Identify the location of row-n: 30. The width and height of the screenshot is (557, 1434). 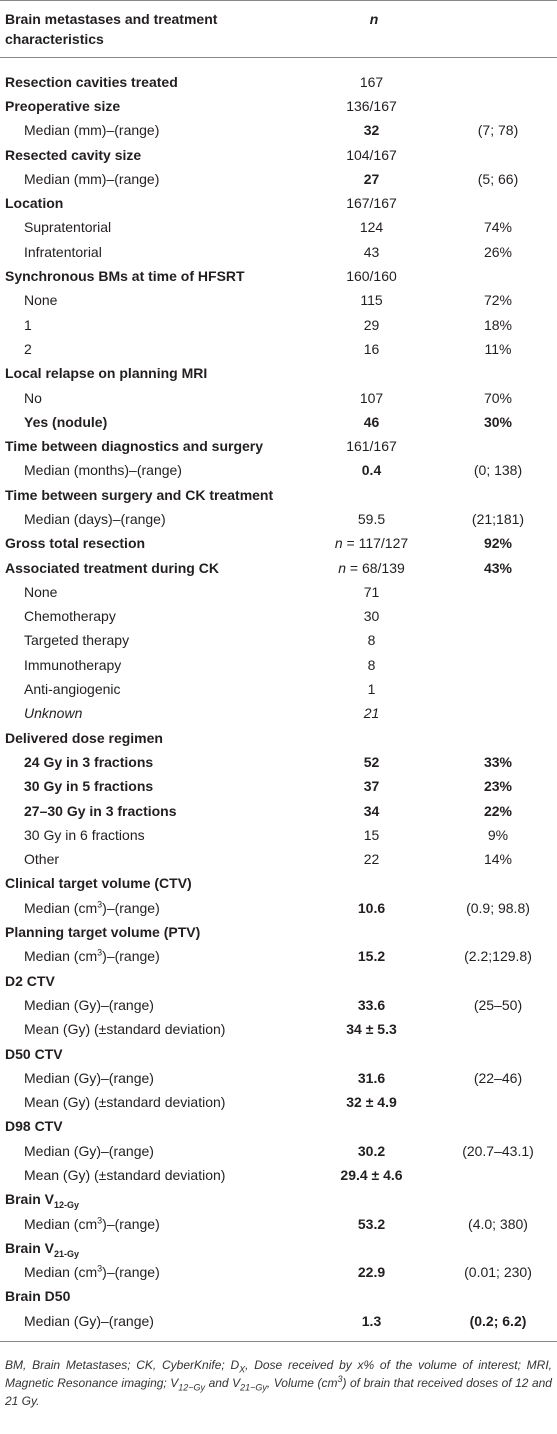
(371, 616).